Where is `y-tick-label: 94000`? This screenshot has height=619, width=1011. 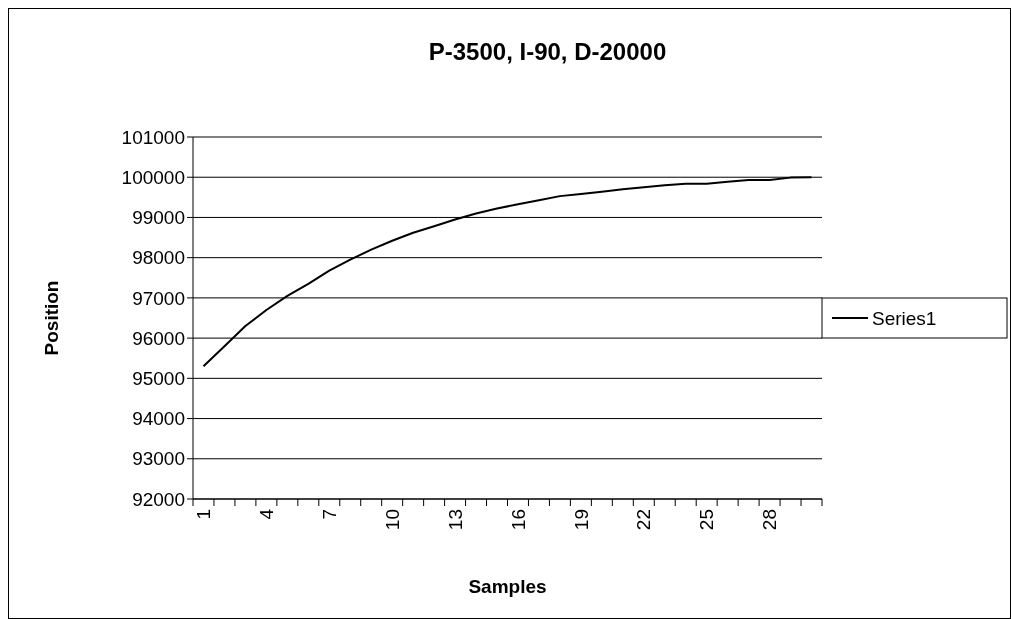
y-tick-label: 94000 is located at coordinates (158, 419).